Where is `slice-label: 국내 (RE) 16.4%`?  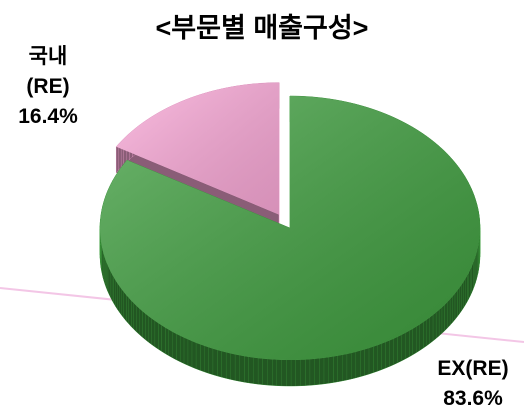 slice-label: 국내 (RE) 16.4% is located at coordinates (48, 87).